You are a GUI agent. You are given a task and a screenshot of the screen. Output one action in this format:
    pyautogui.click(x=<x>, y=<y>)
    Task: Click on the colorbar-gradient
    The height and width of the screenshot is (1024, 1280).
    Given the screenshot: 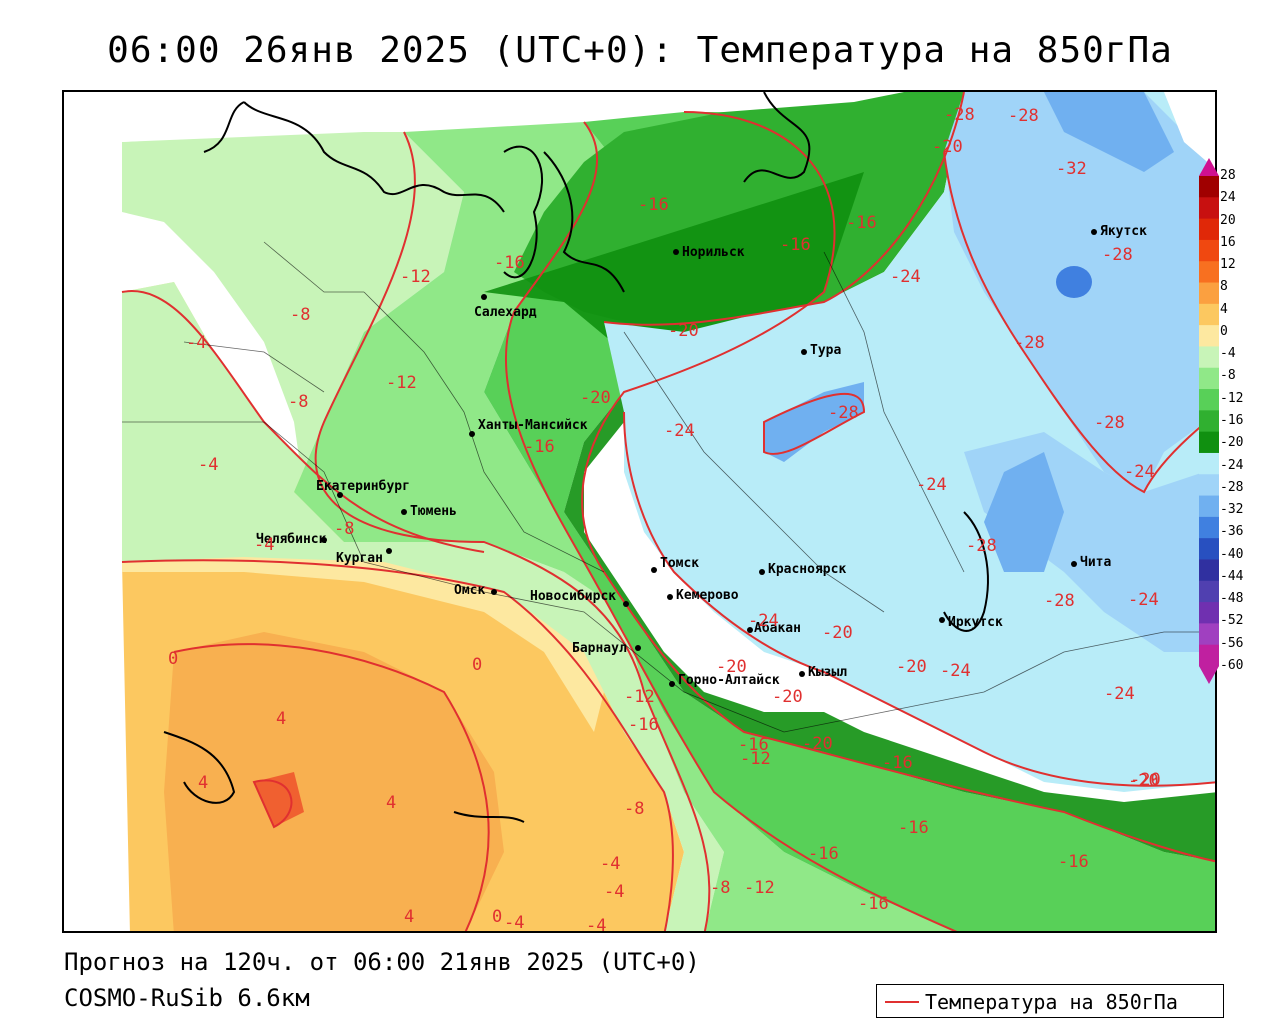 What is the action you would take?
    pyautogui.click(x=1209, y=421)
    